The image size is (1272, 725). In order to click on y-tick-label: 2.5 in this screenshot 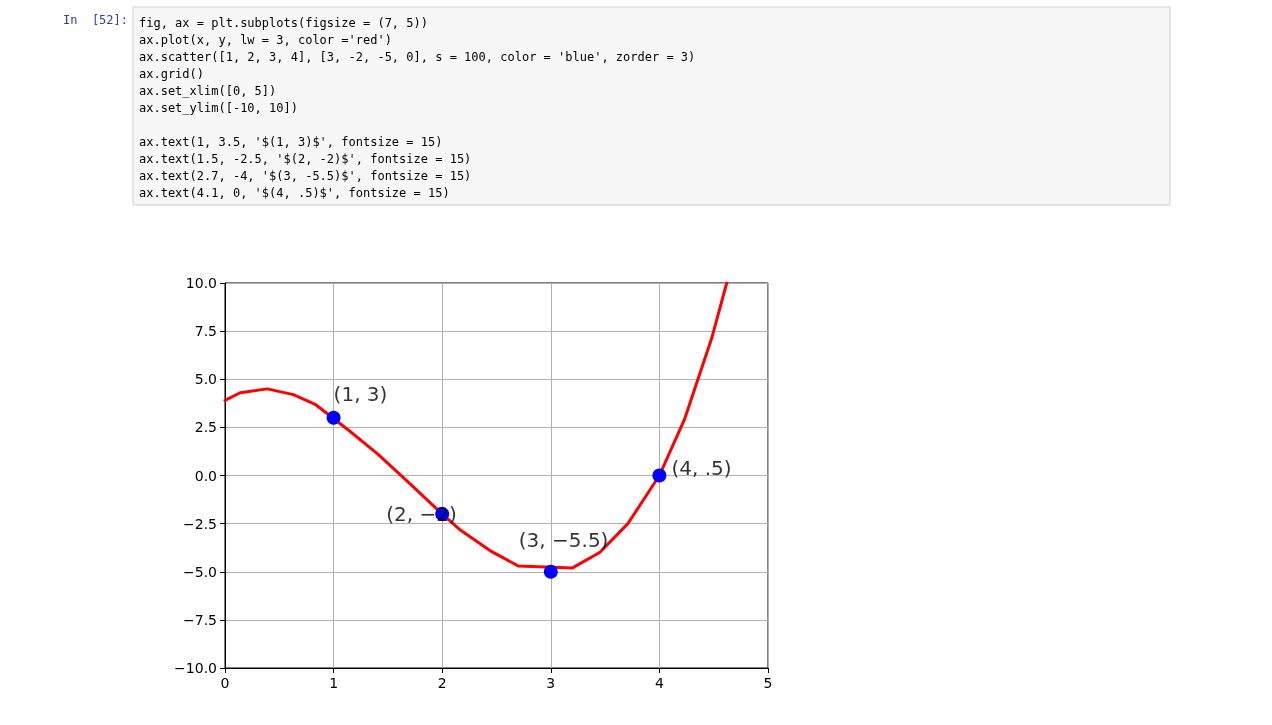, I will do `click(205, 427)`.